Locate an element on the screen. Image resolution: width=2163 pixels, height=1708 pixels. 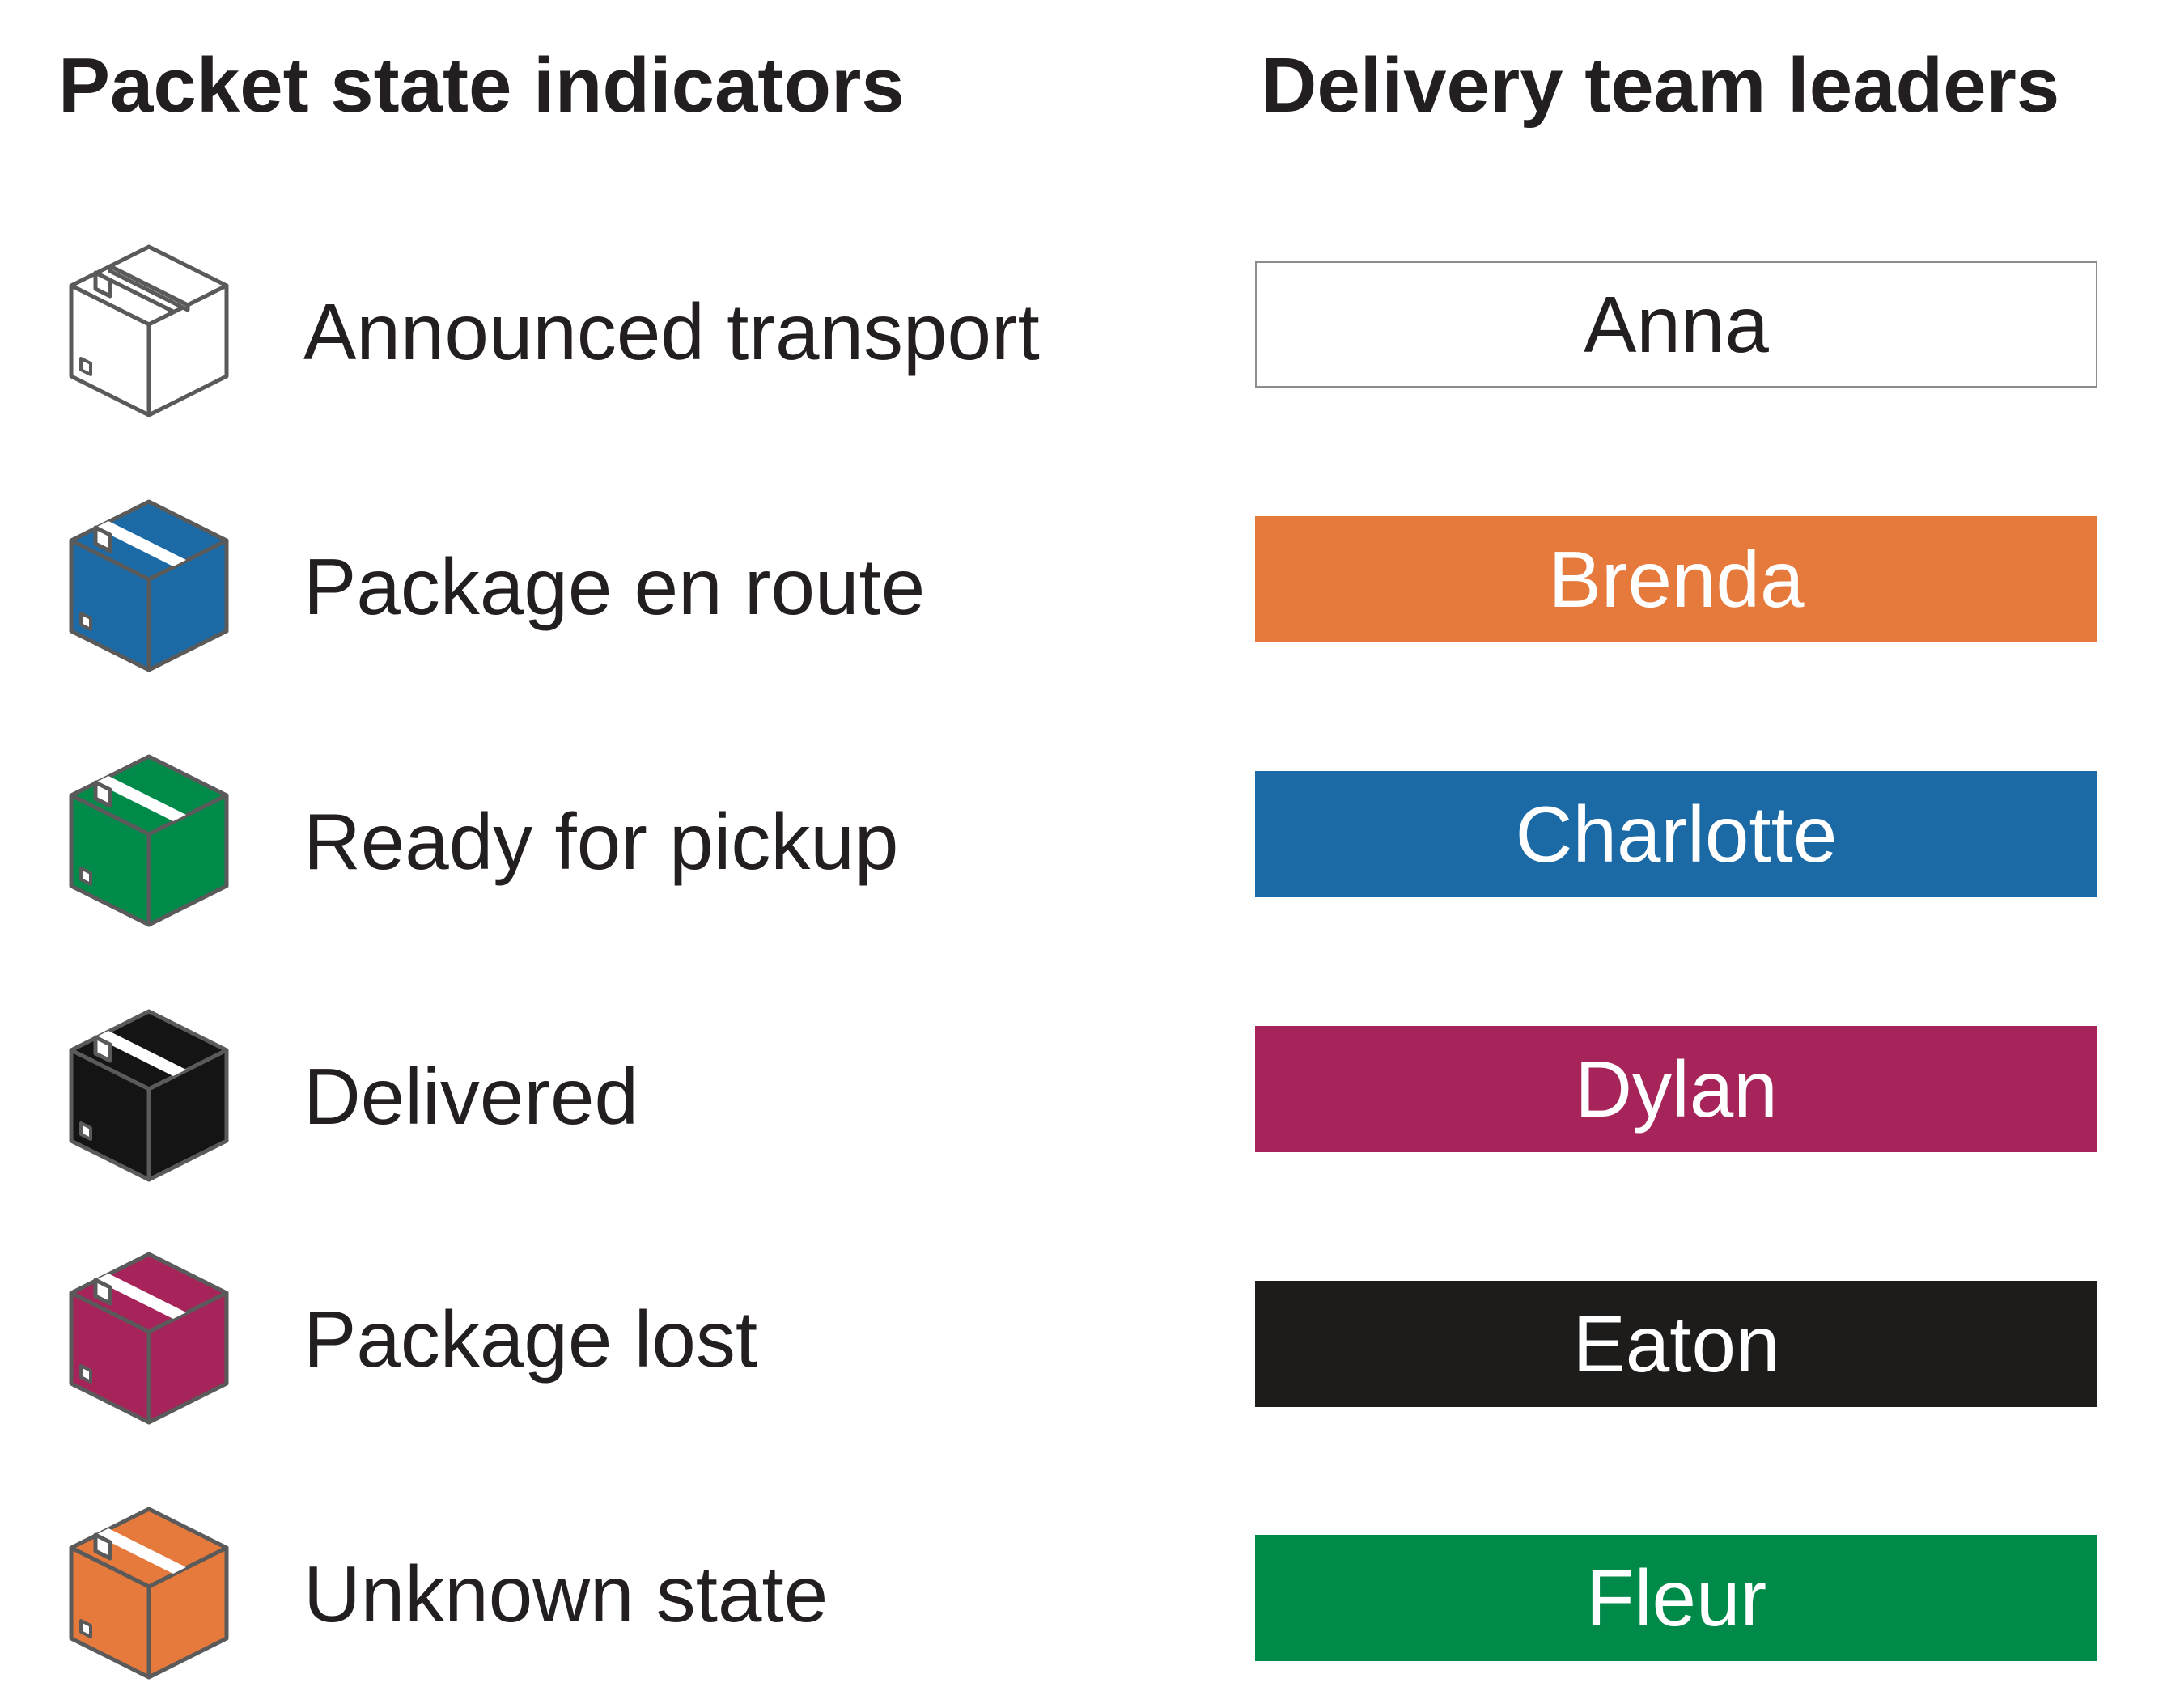
packet-state-heading: Packet state indicators is located at coordinates (481, 85).